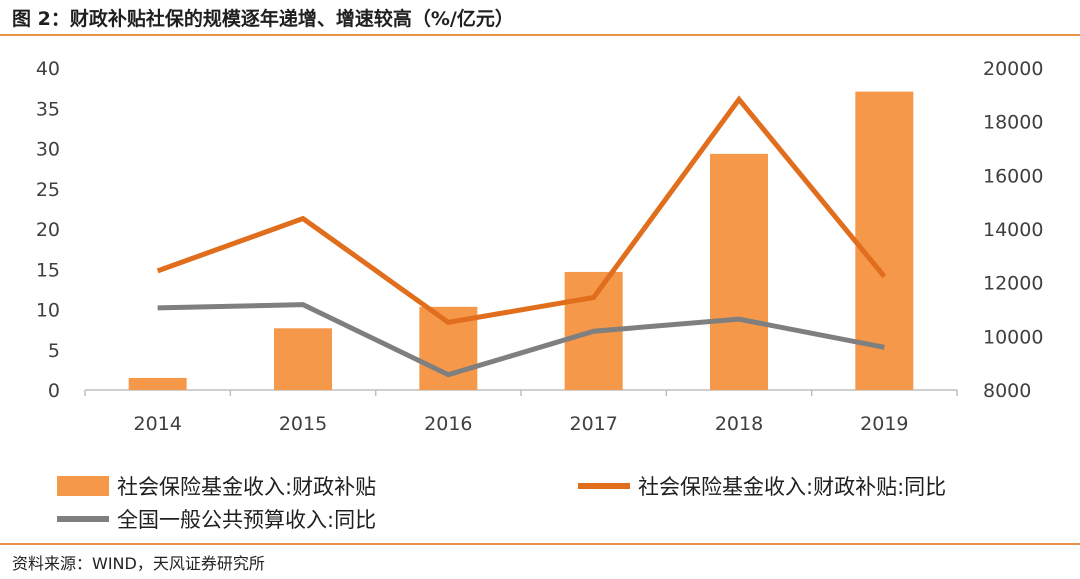 Image resolution: width=1080 pixels, height=579 pixels. I want to click on x-axis-tick-label: 2015, so click(303, 424).